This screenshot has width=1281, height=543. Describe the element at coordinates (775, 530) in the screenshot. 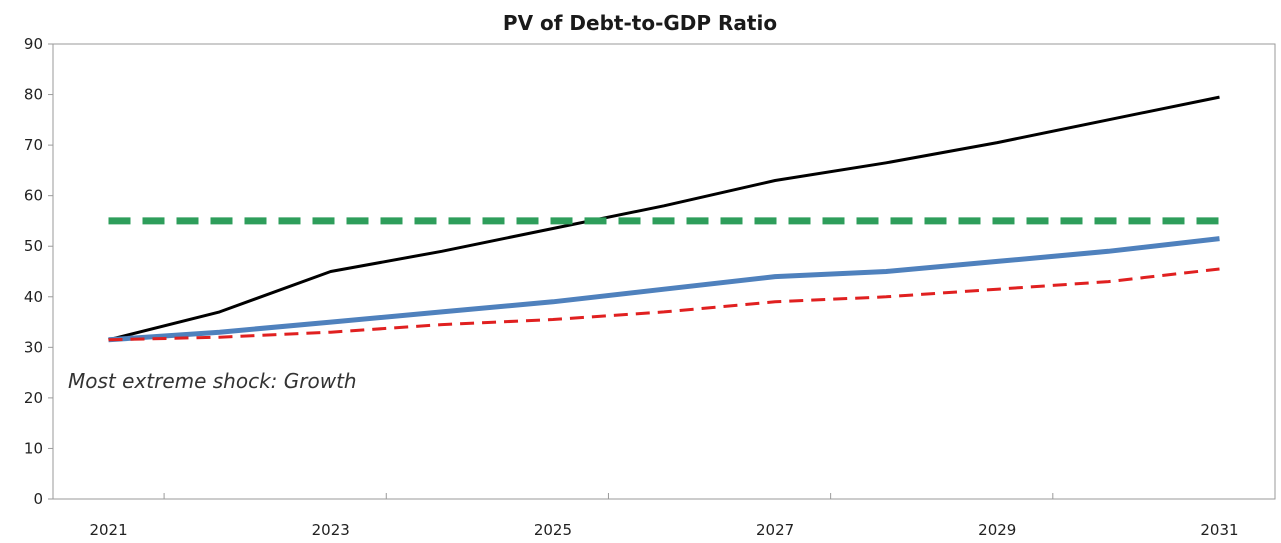

I see `x-tick-label: 2027` at that location.